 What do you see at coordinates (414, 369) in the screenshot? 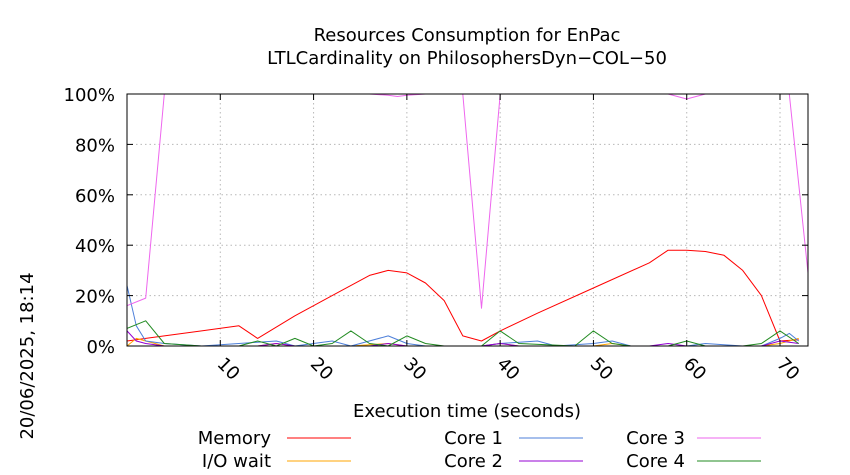
I see `x-tick-label: 30` at bounding box center [414, 369].